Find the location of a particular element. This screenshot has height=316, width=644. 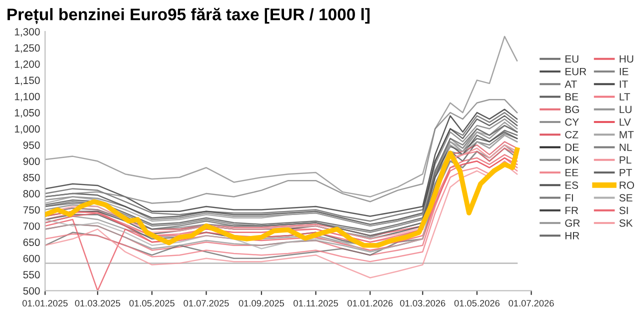

legend-label: RO is located at coordinates (627, 185).